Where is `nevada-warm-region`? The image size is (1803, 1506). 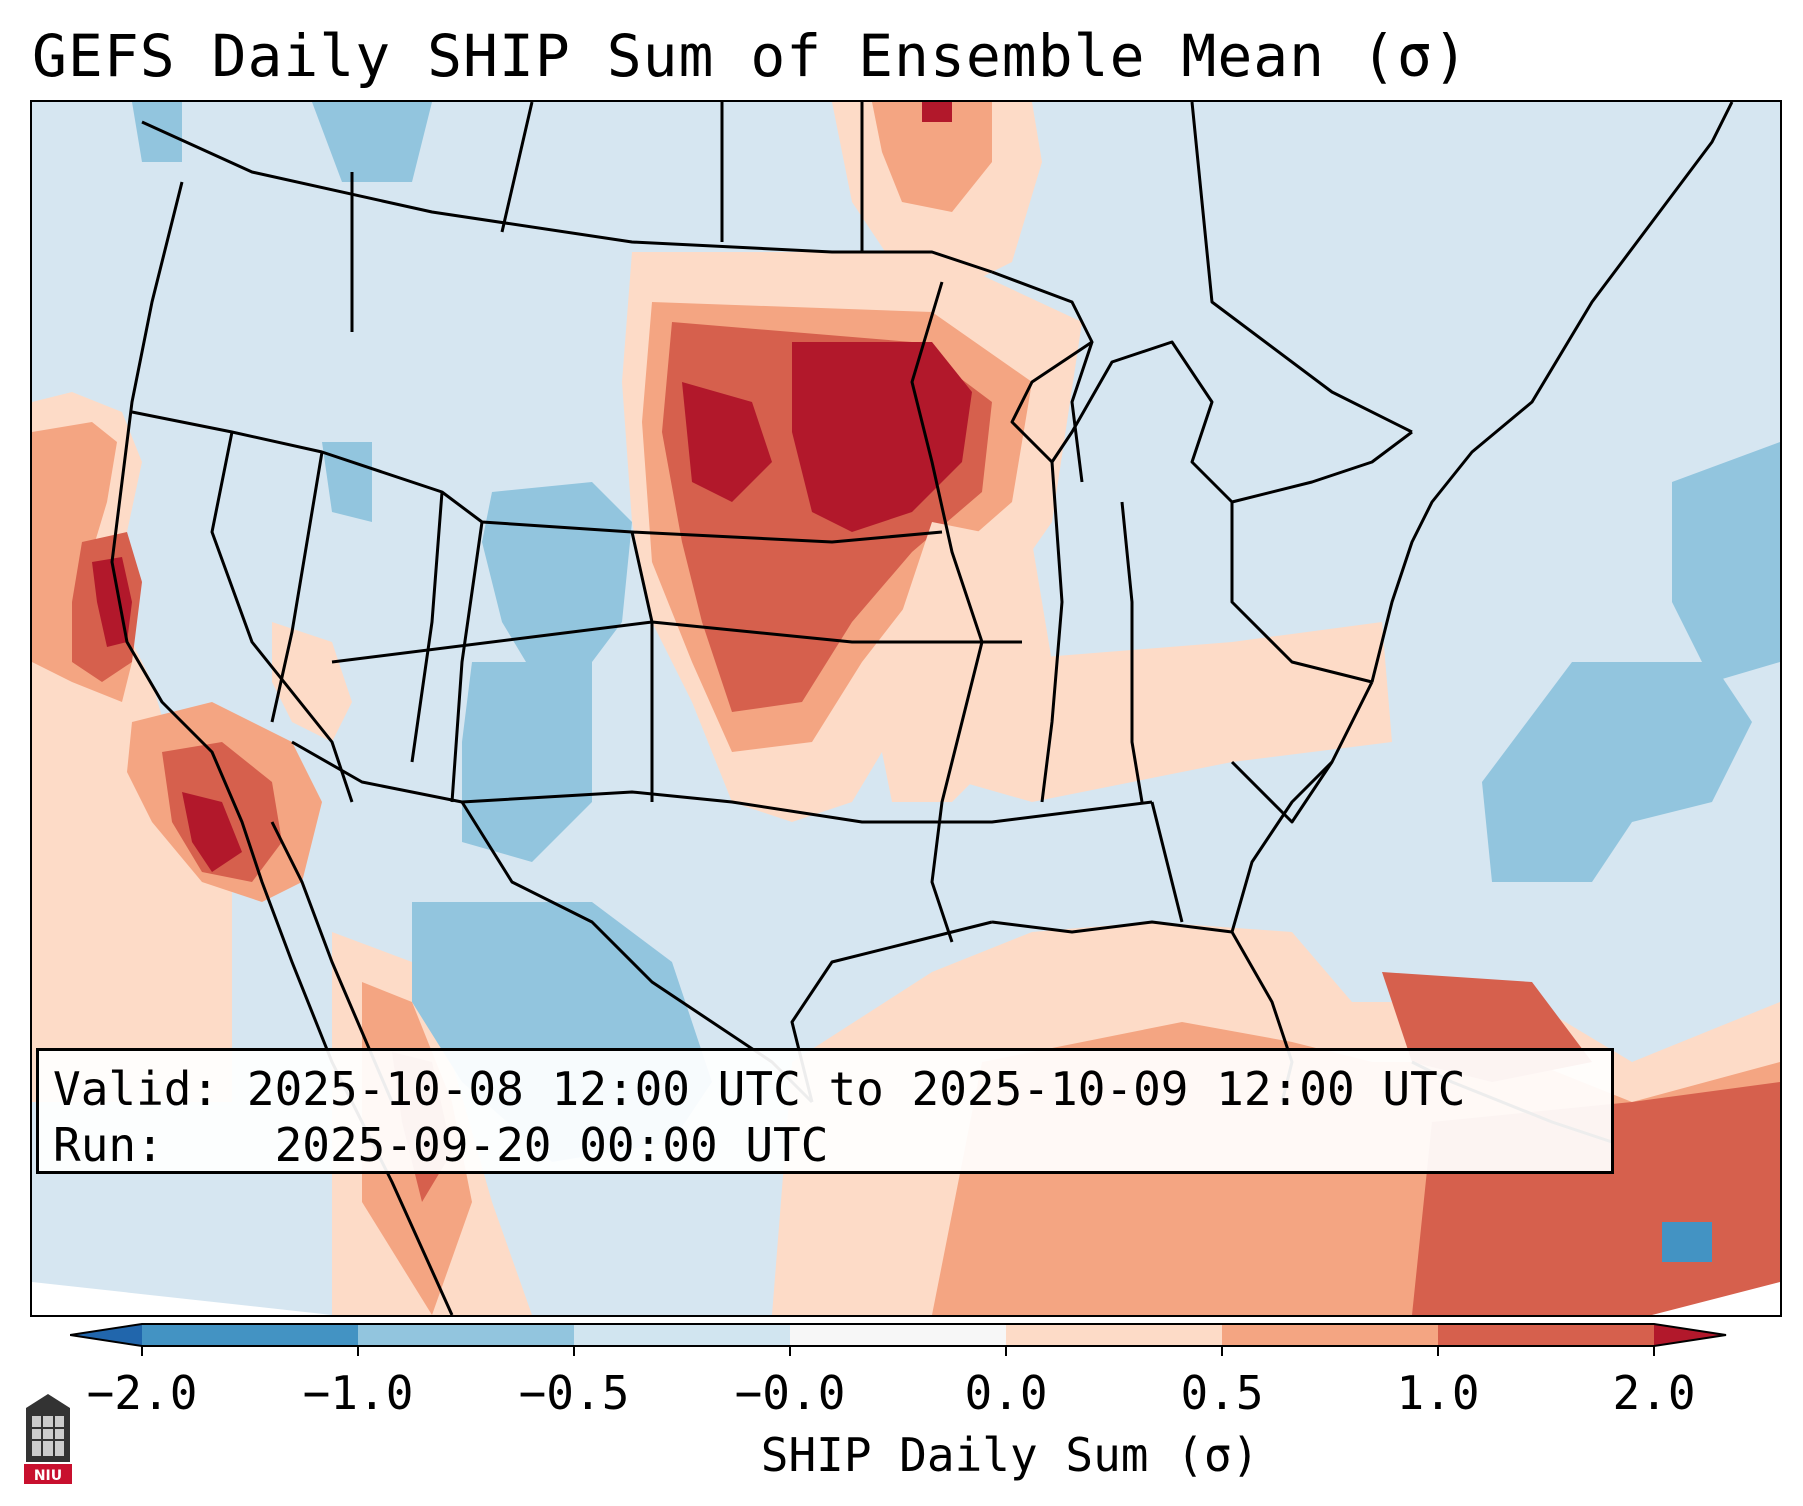 nevada-warm-region is located at coordinates (312, 682).